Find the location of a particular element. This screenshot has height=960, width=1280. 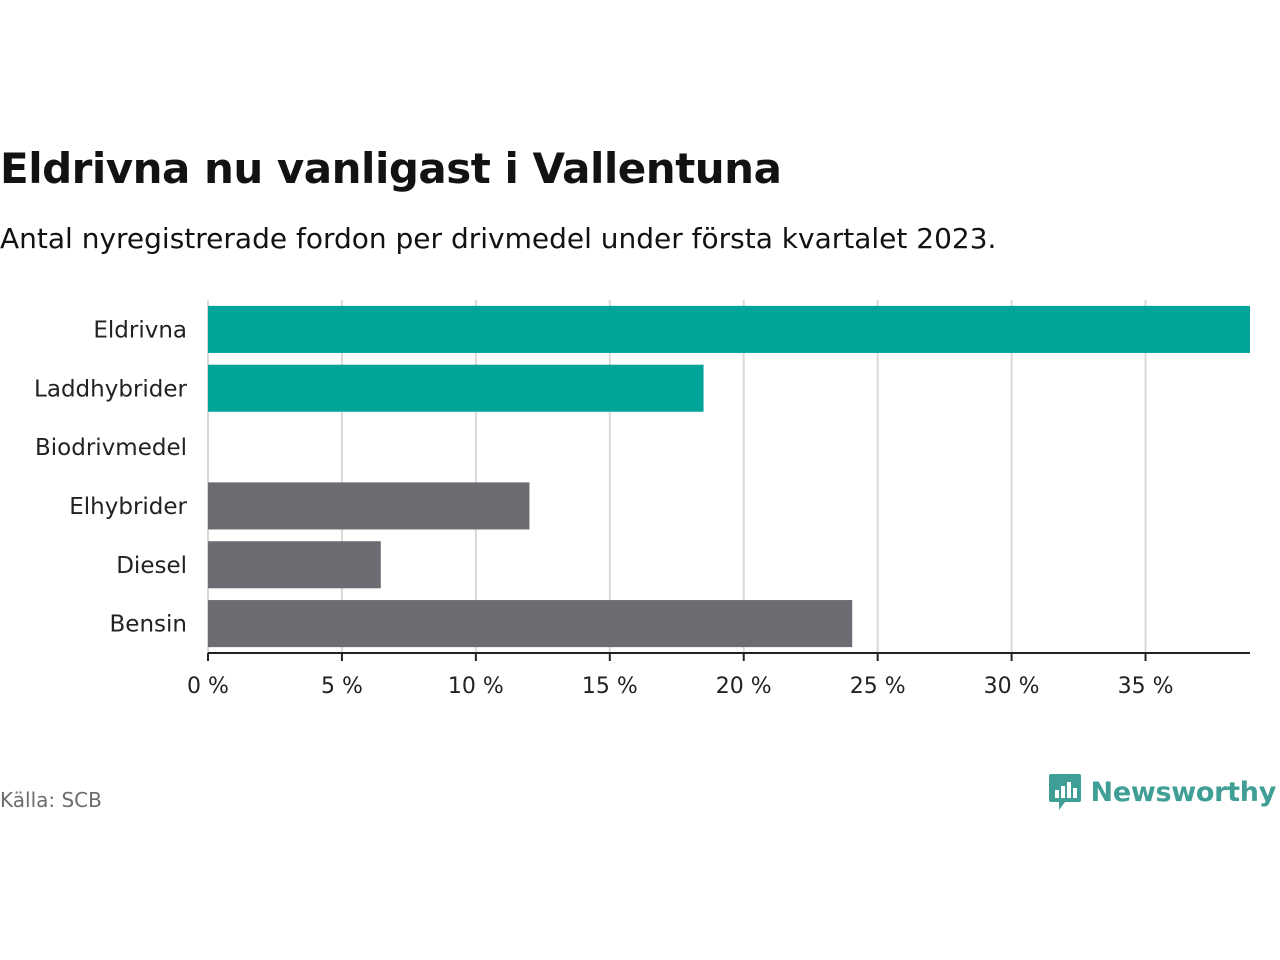

category-label: Bensin is located at coordinates (148, 625).